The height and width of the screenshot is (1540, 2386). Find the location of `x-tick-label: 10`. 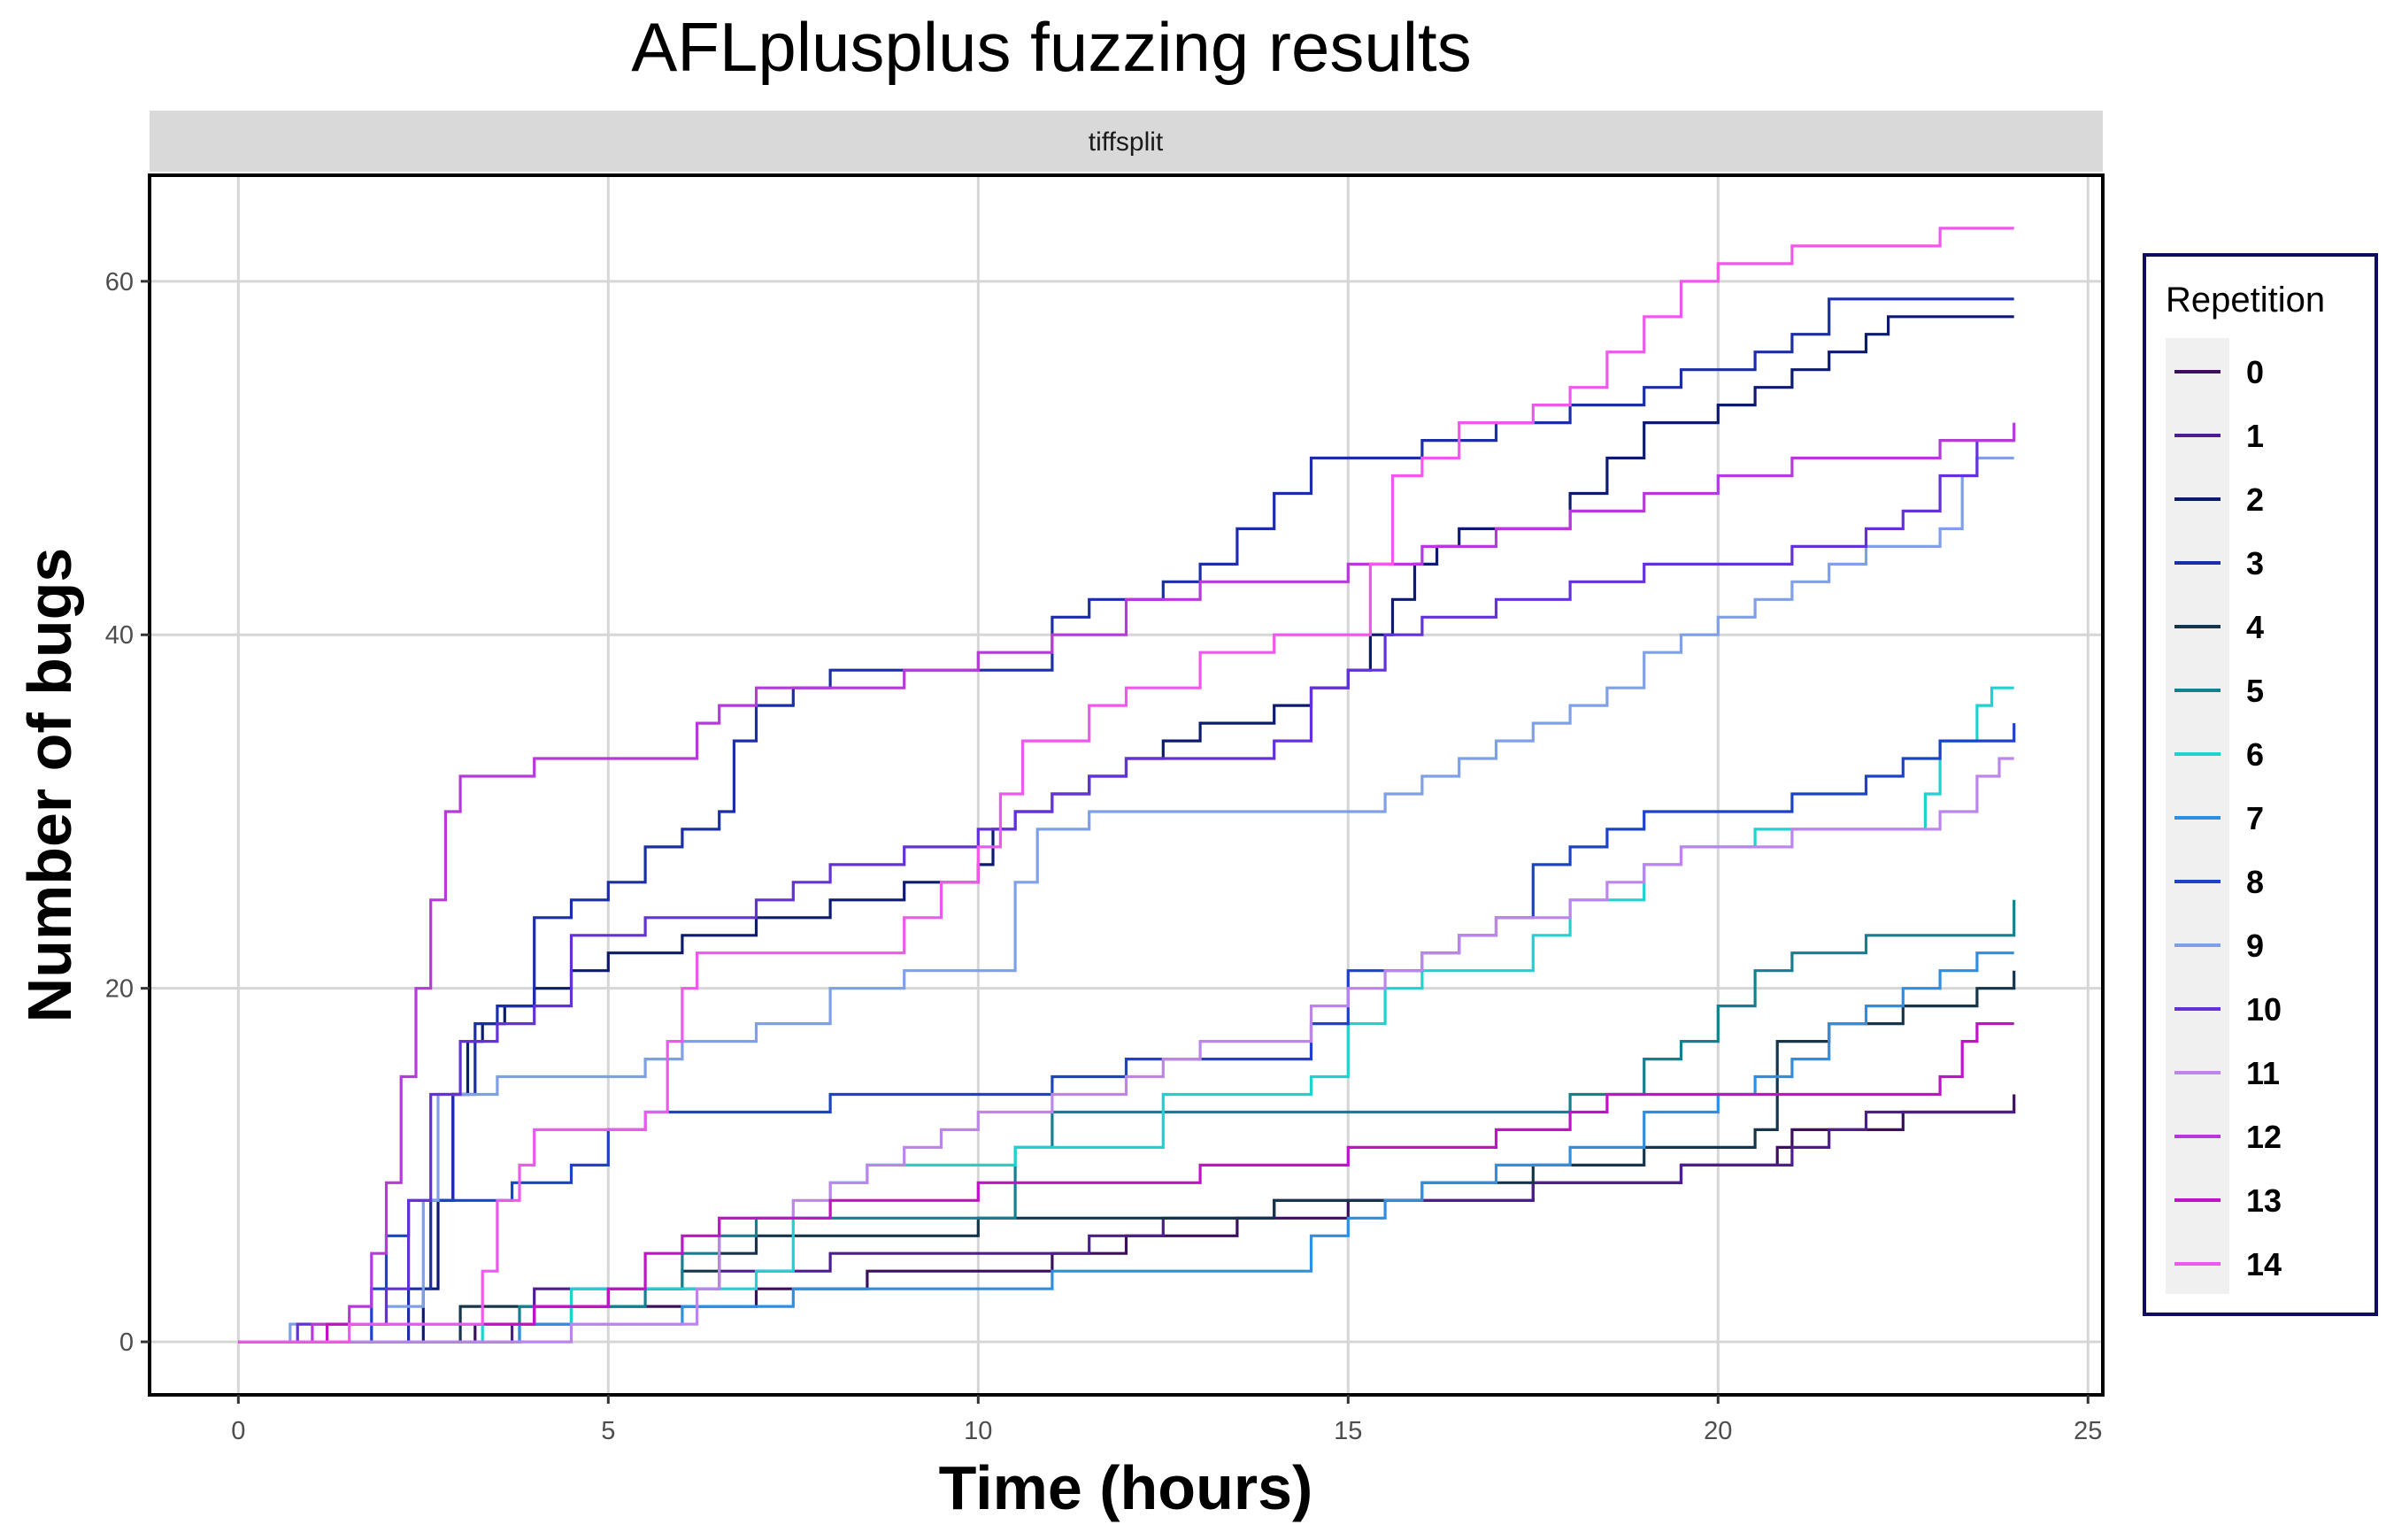

x-tick-label: 10 is located at coordinates (978, 1431).